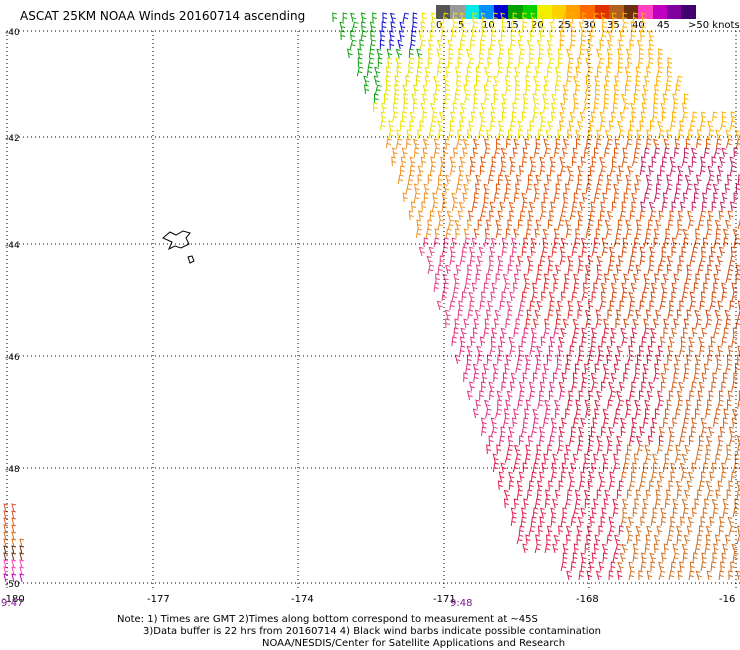 The image size is (740, 650). What do you see at coordinates (512, 25) in the screenshot?
I see `scale-label-3: 15` at bounding box center [512, 25].